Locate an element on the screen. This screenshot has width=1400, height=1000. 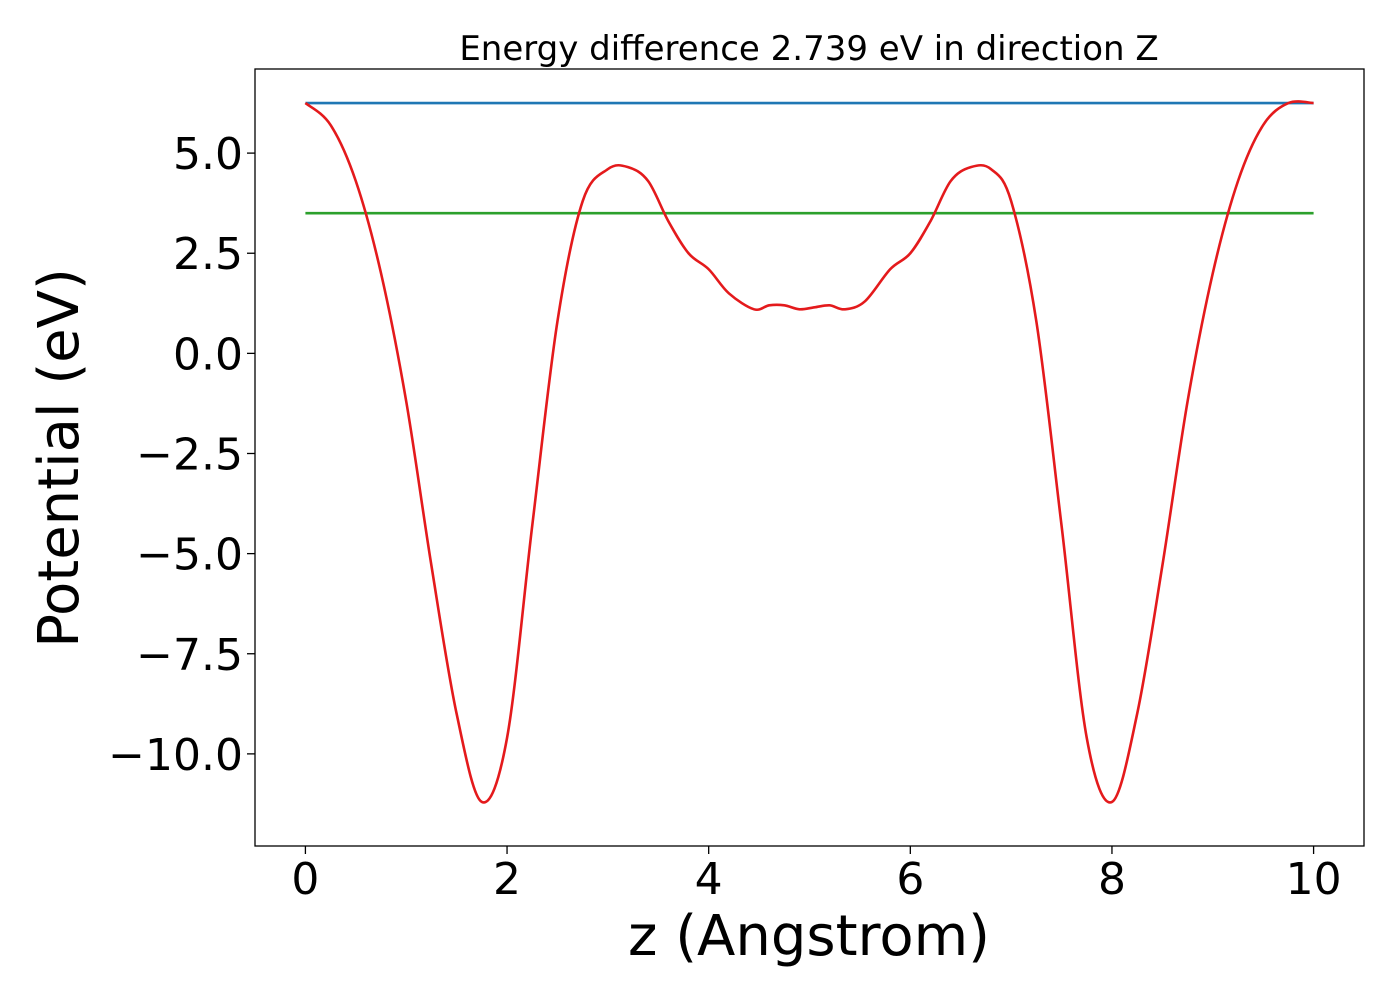
y-tick-label: 2.5 is located at coordinates (208, 254).